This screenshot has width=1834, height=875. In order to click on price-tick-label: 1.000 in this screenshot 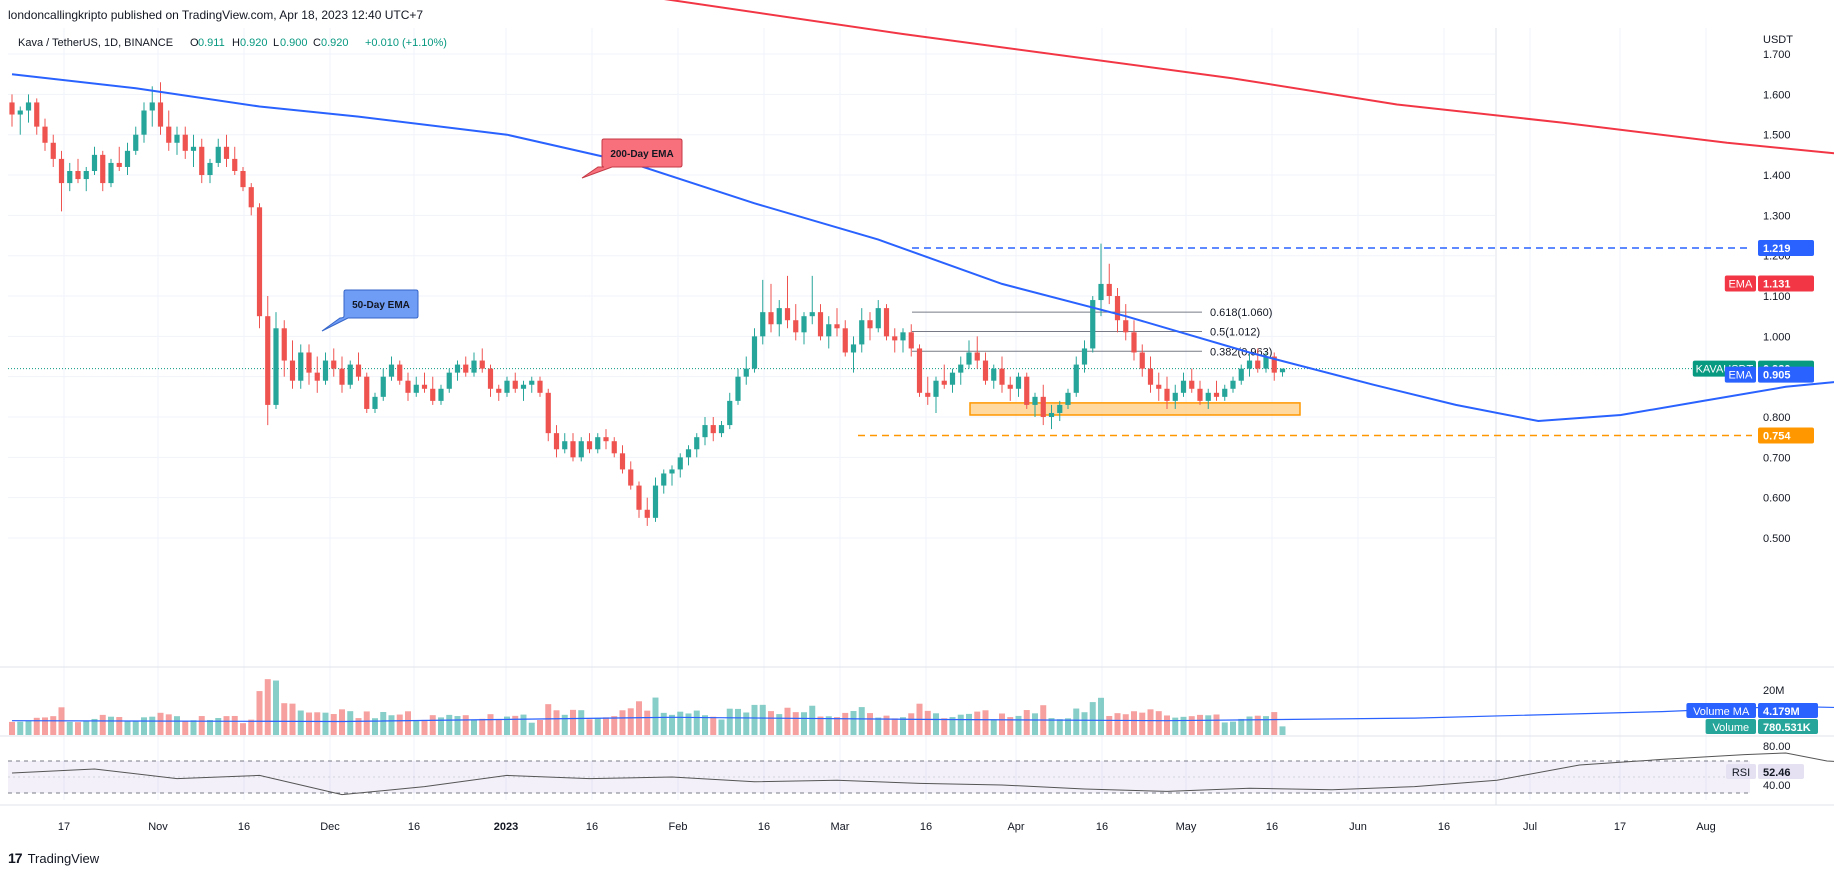, I will do `click(1777, 337)`.